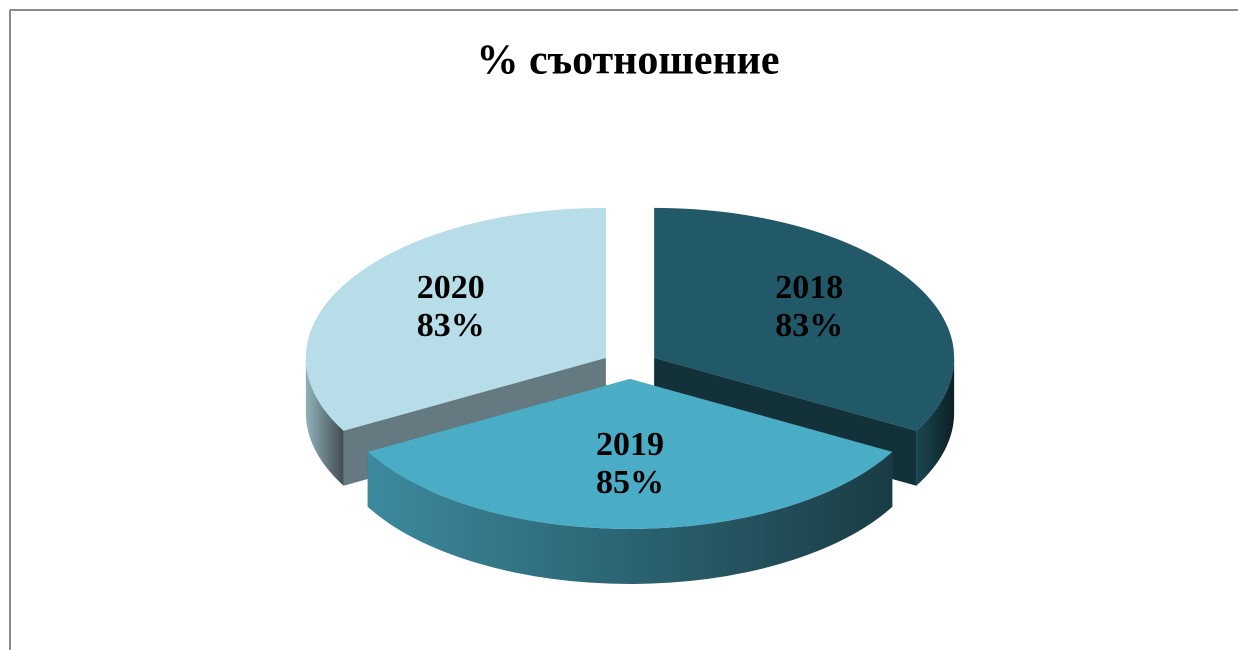  Describe the element at coordinates (809, 287) in the screenshot. I see `slice-category: 2018` at that location.